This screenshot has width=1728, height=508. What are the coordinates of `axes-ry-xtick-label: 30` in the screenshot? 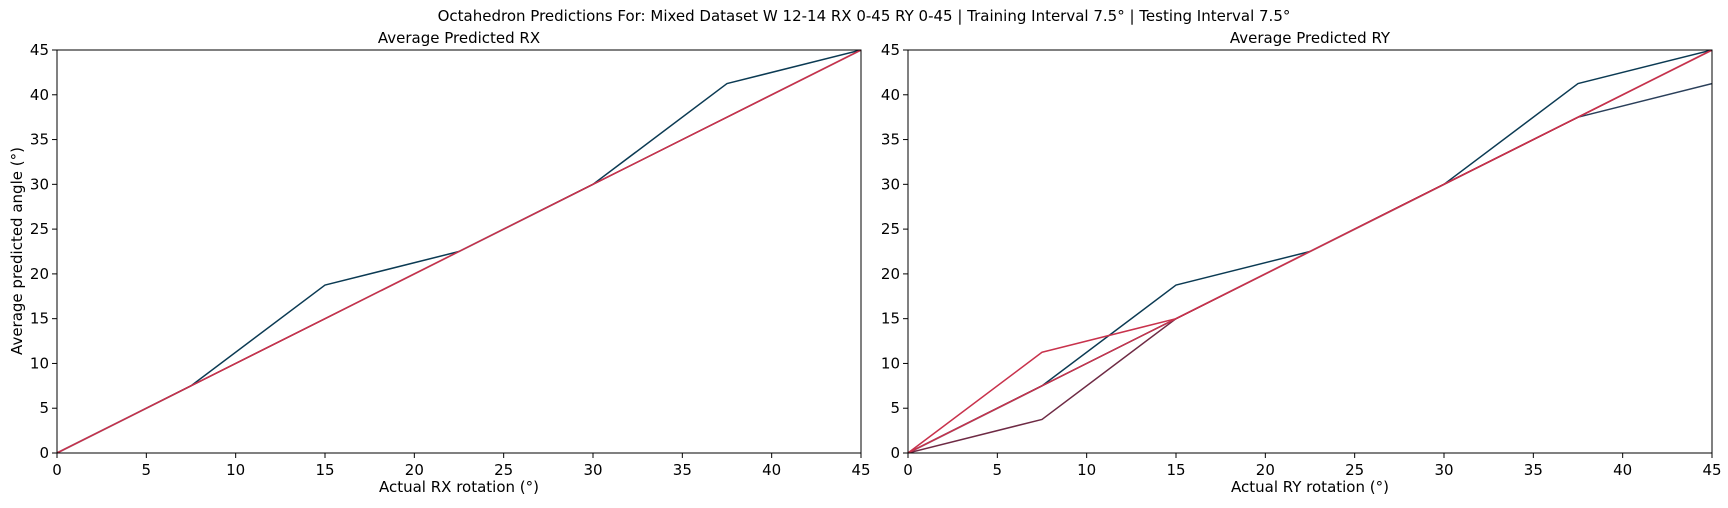 It's located at (1443, 470).